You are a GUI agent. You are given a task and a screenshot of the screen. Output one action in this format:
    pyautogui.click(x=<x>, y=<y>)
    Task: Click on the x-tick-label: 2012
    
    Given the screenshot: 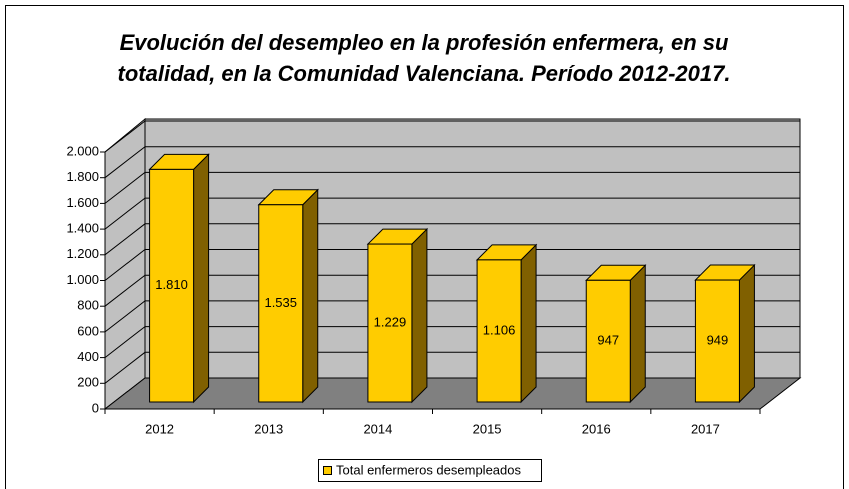 What is the action you would take?
    pyautogui.click(x=159, y=428)
    